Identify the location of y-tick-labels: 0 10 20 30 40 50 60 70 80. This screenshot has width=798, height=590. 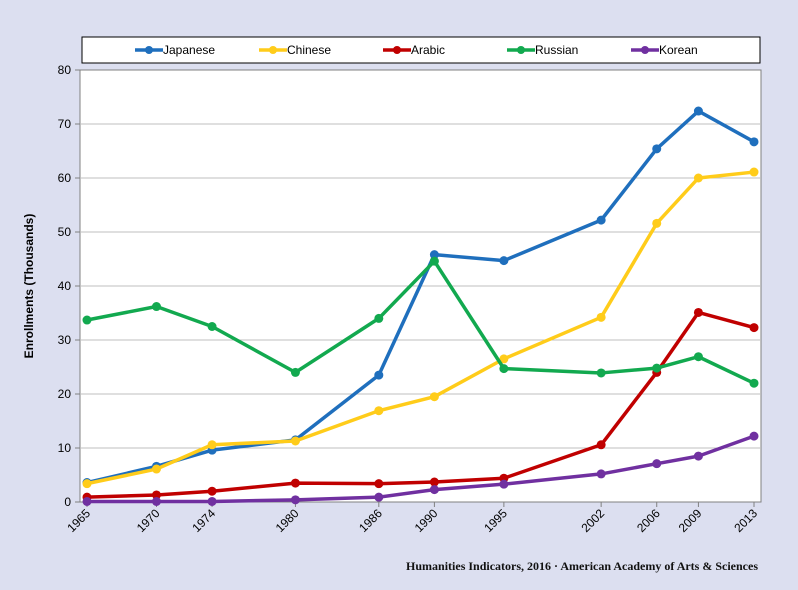
(65, 286).